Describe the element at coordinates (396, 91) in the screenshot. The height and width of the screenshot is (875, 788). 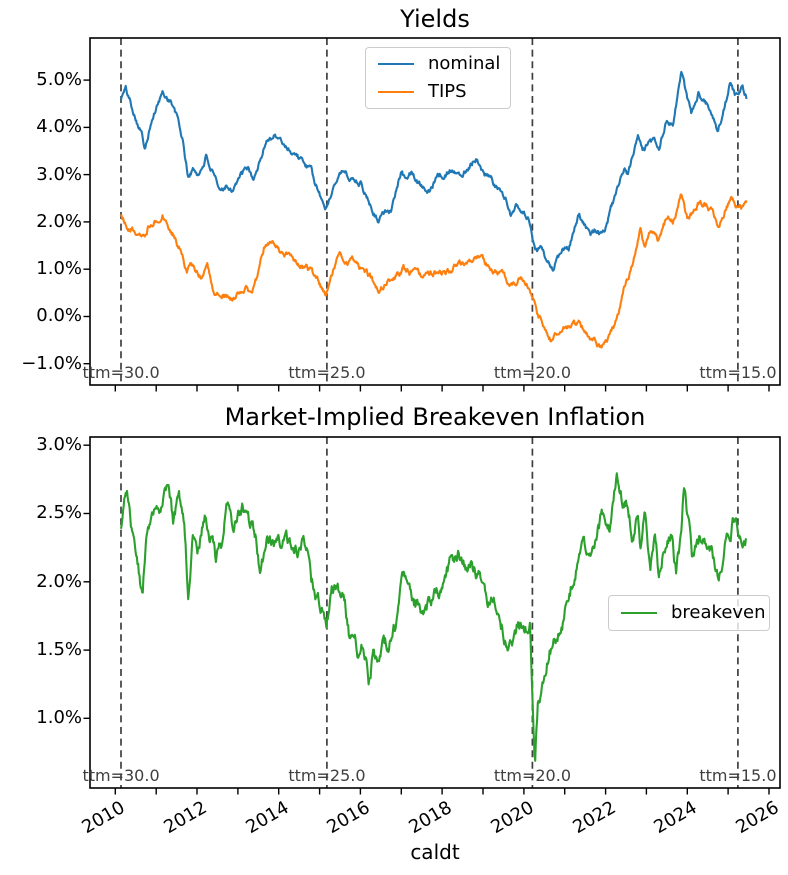
I see `tips-line-sample` at that location.